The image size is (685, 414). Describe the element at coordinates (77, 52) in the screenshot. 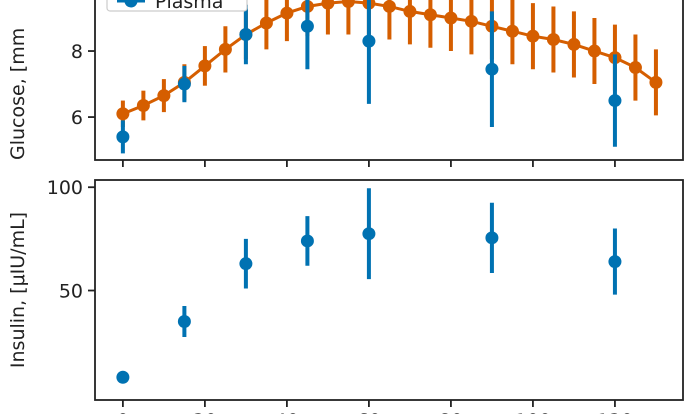

I see `y-tick-label: 8` at that location.